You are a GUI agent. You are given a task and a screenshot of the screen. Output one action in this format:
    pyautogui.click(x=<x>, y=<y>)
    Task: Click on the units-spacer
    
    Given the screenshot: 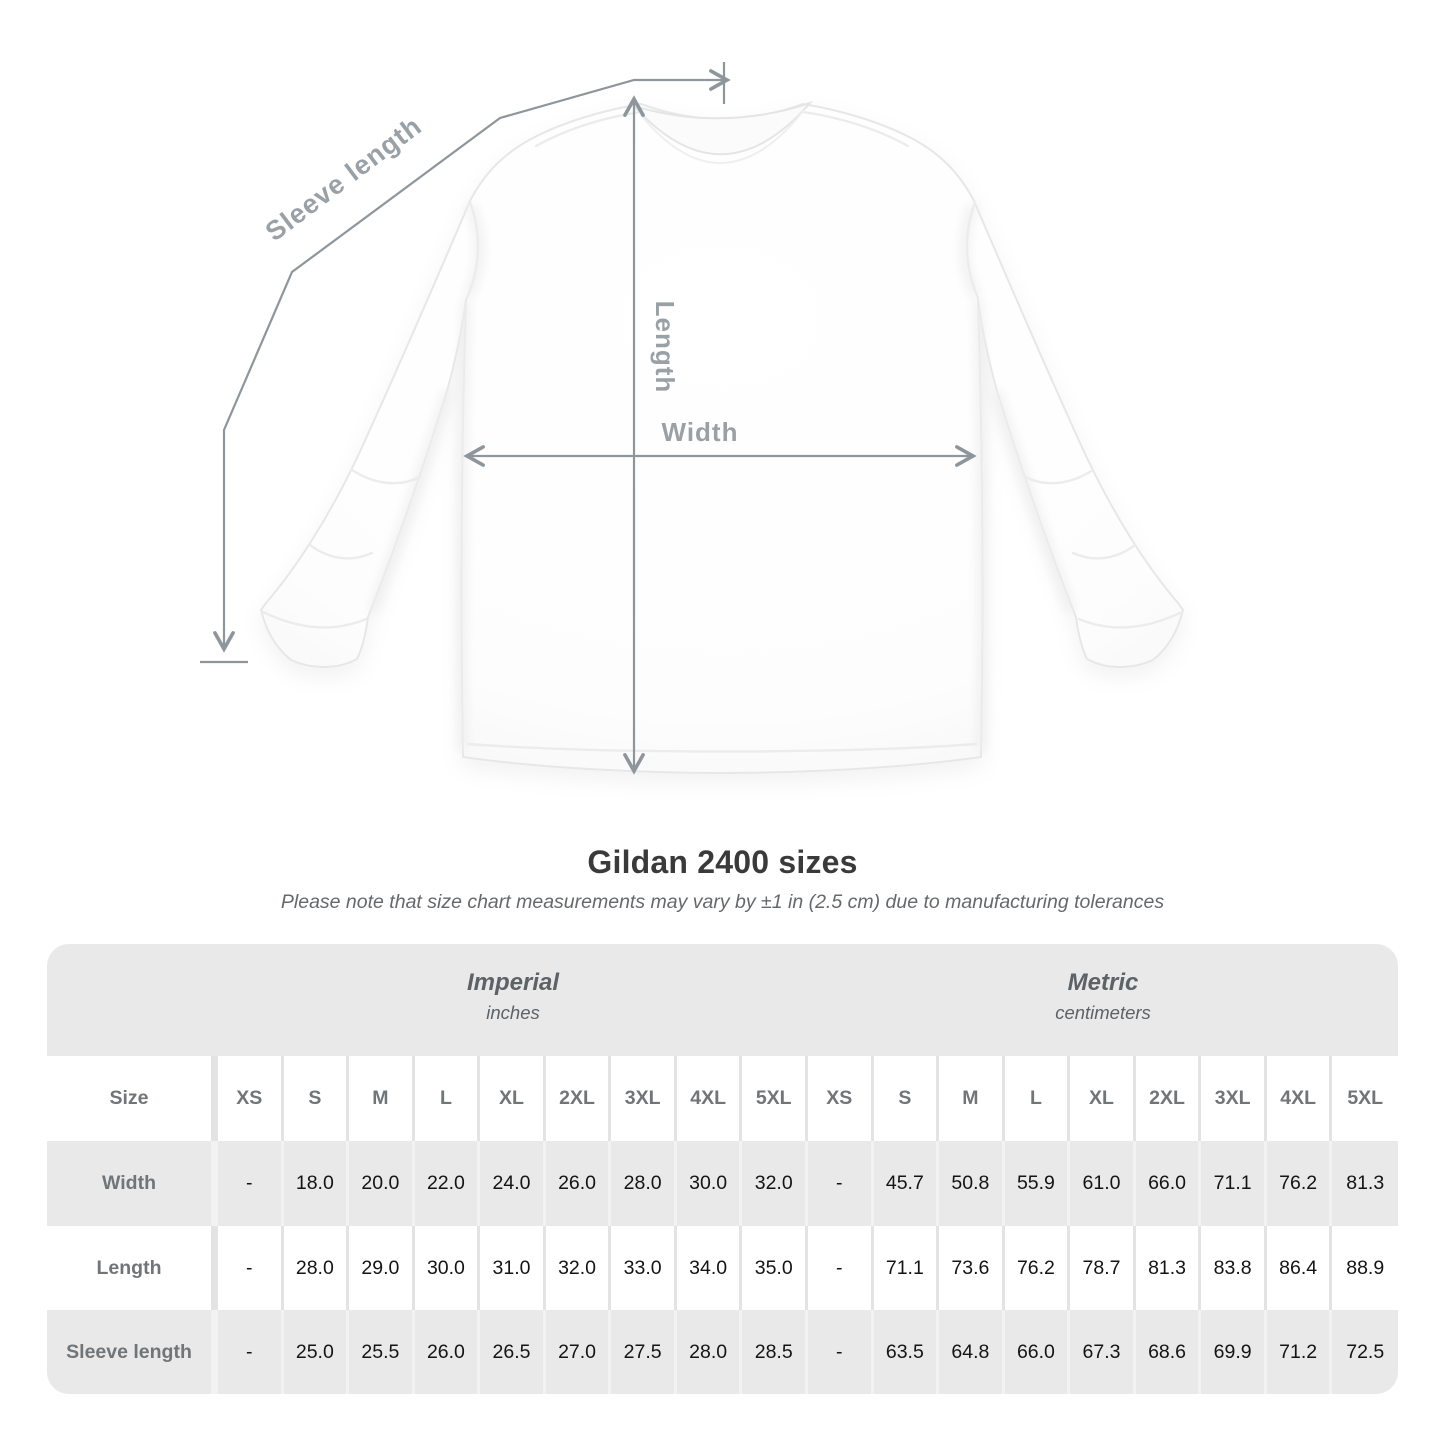 What is the action you would take?
    pyautogui.click(x=132, y=1000)
    